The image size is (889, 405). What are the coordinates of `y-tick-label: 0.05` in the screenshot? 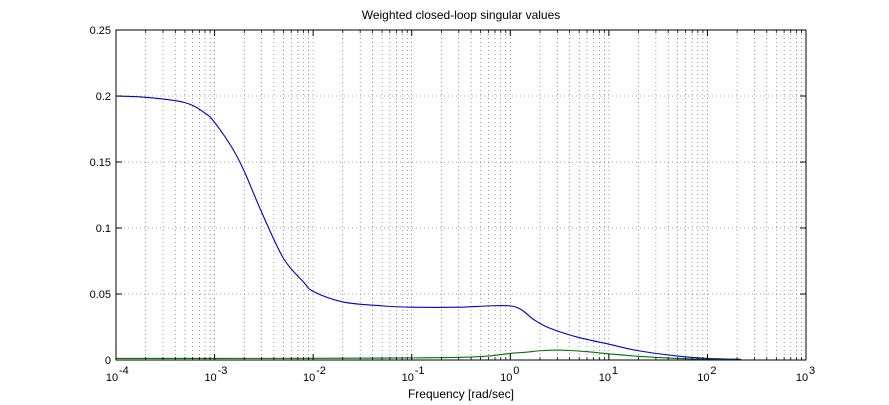 It's located at (100, 295).